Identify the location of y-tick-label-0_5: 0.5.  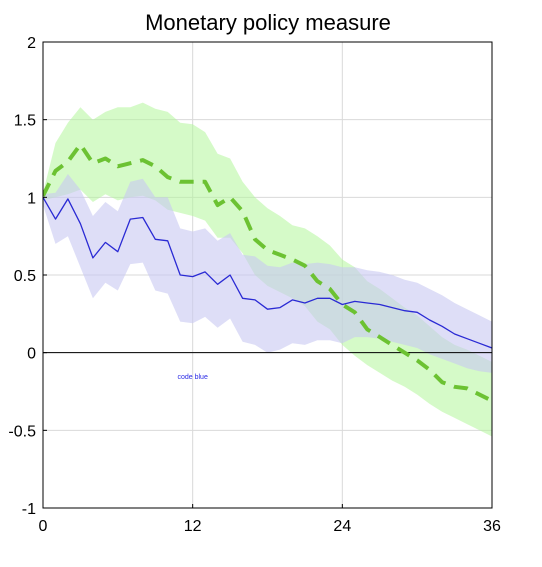
(25, 276).